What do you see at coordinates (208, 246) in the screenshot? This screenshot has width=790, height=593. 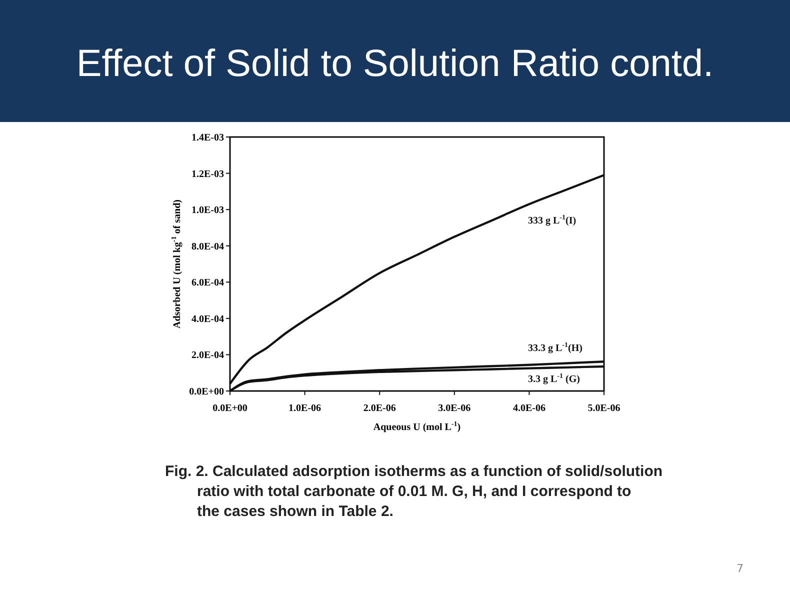 I see `y-tick-label: 8.0E-04` at bounding box center [208, 246].